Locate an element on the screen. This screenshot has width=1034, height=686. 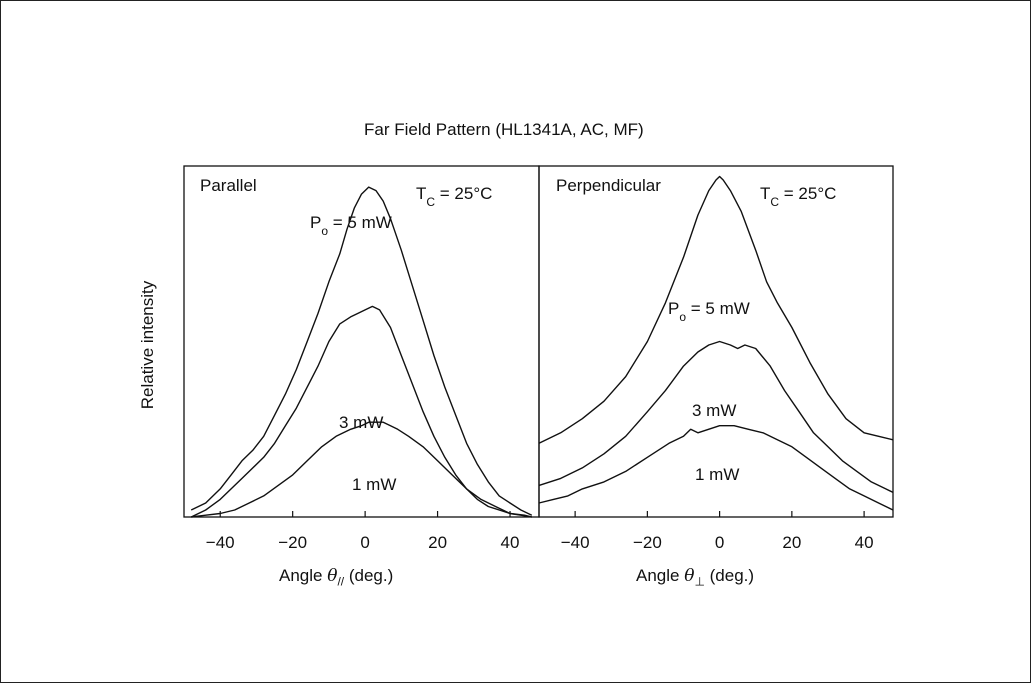
panel-title: Perpendicular is located at coordinates (608, 185).